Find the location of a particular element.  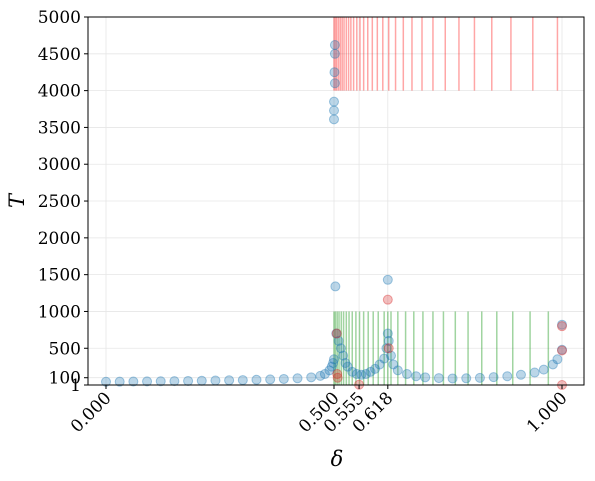

y-tick-label: 3500 is located at coordinates (59, 128).